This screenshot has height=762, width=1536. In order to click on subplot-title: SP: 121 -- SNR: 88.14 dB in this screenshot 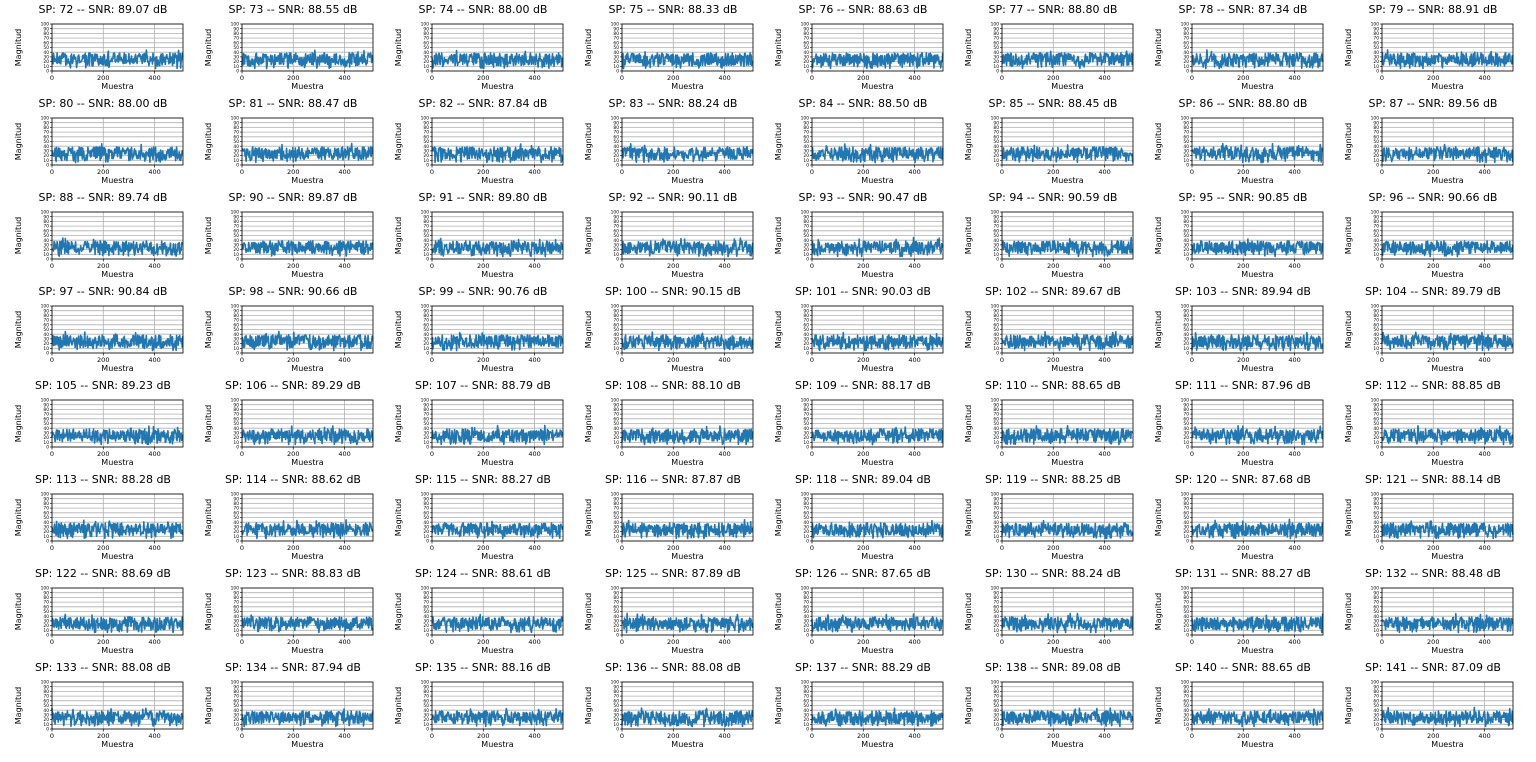, I will do `click(1433, 479)`.